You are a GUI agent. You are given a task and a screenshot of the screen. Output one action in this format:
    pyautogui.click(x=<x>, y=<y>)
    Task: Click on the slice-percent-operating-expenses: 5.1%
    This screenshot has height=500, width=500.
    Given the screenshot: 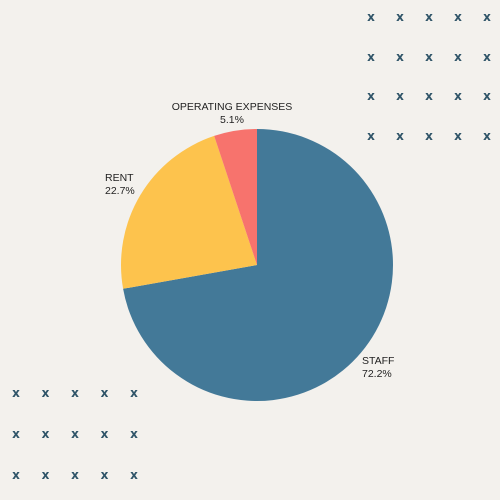 What is the action you would take?
    pyautogui.click(x=232, y=119)
    